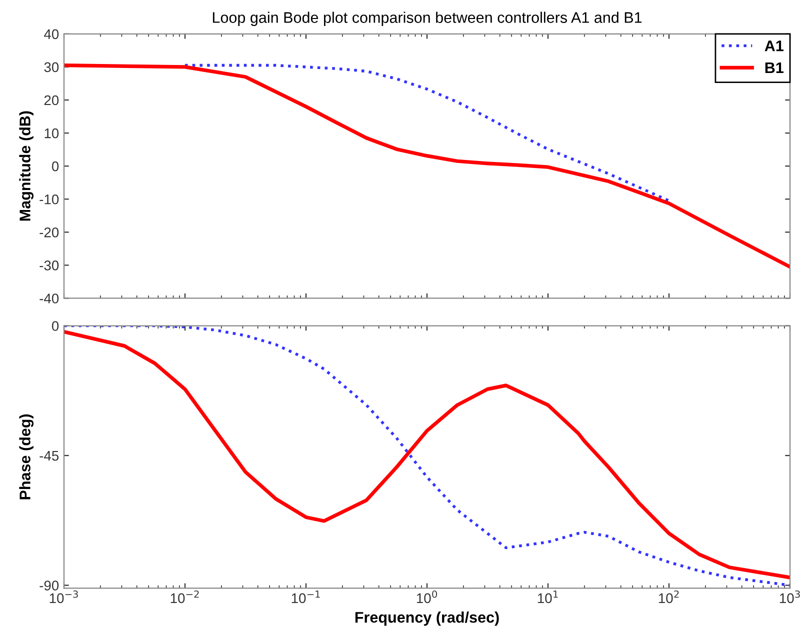 Image resolution: width=800 pixels, height=640 pixels. Describe the element at coordinates (774, 46) in the screenshot. I see `legend-label: A1` at that location.